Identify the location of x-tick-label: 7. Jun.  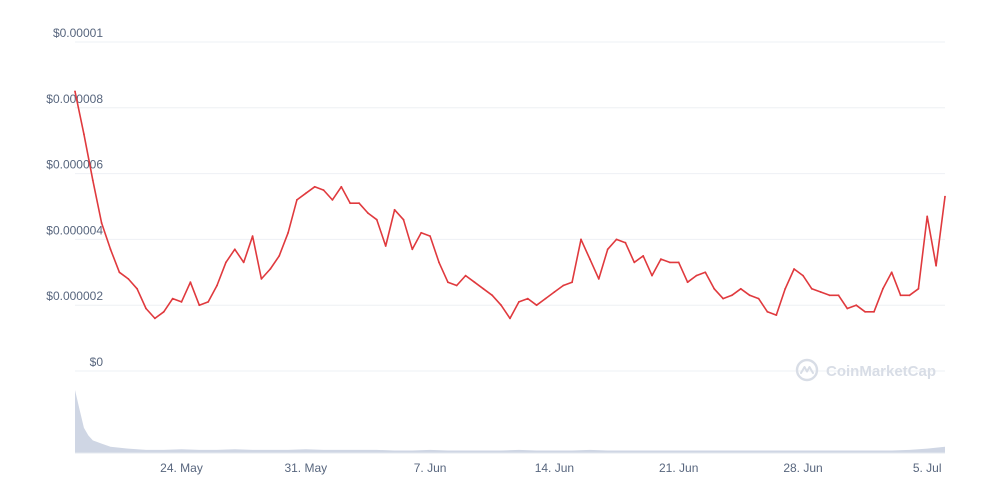
(430, 468).